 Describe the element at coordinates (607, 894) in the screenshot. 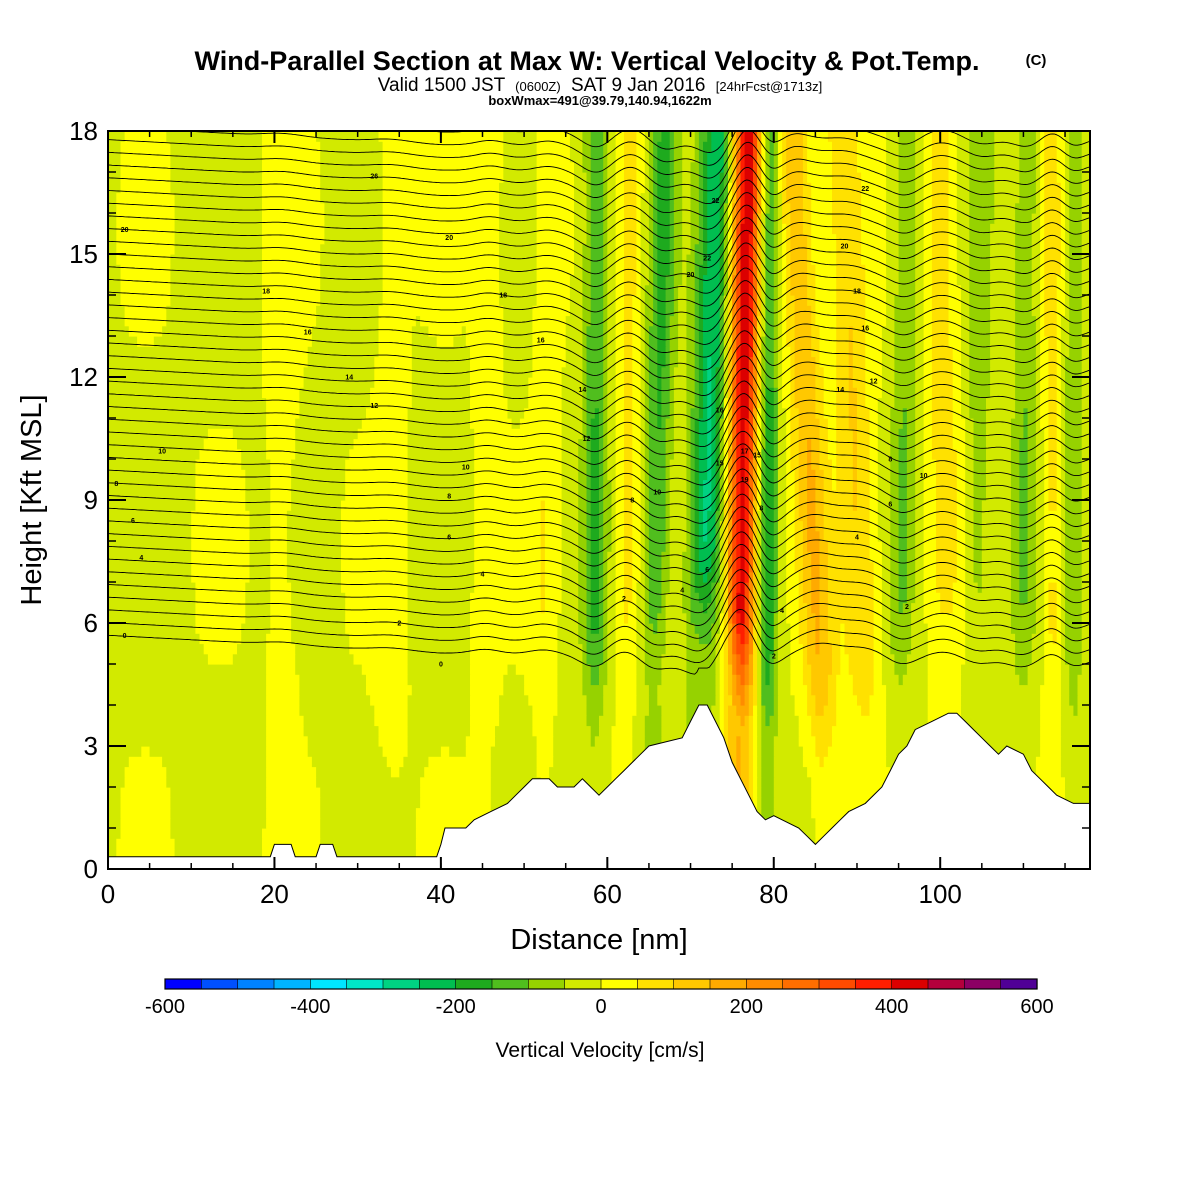

I see `x-tick-label: 60` at that location.